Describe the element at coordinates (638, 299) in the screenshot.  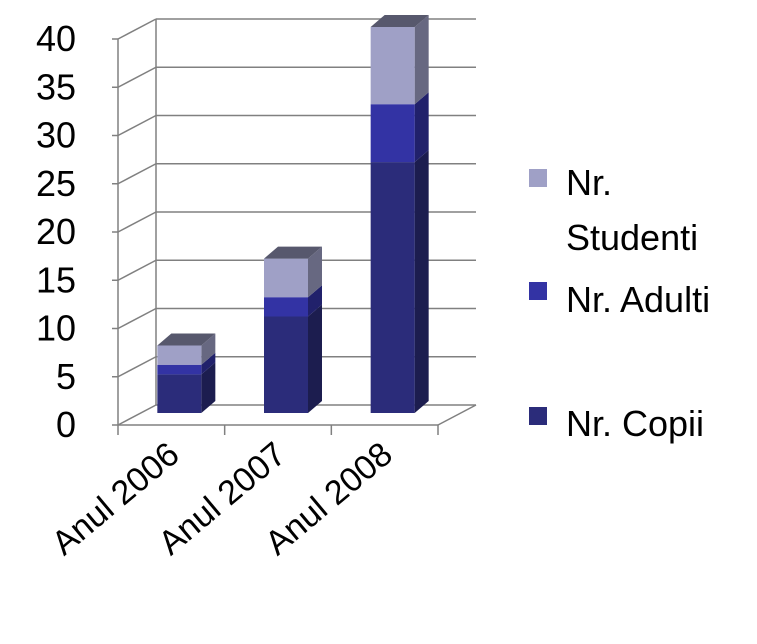
I see `legend-label-1-0: Nr. Adulti` at that location.